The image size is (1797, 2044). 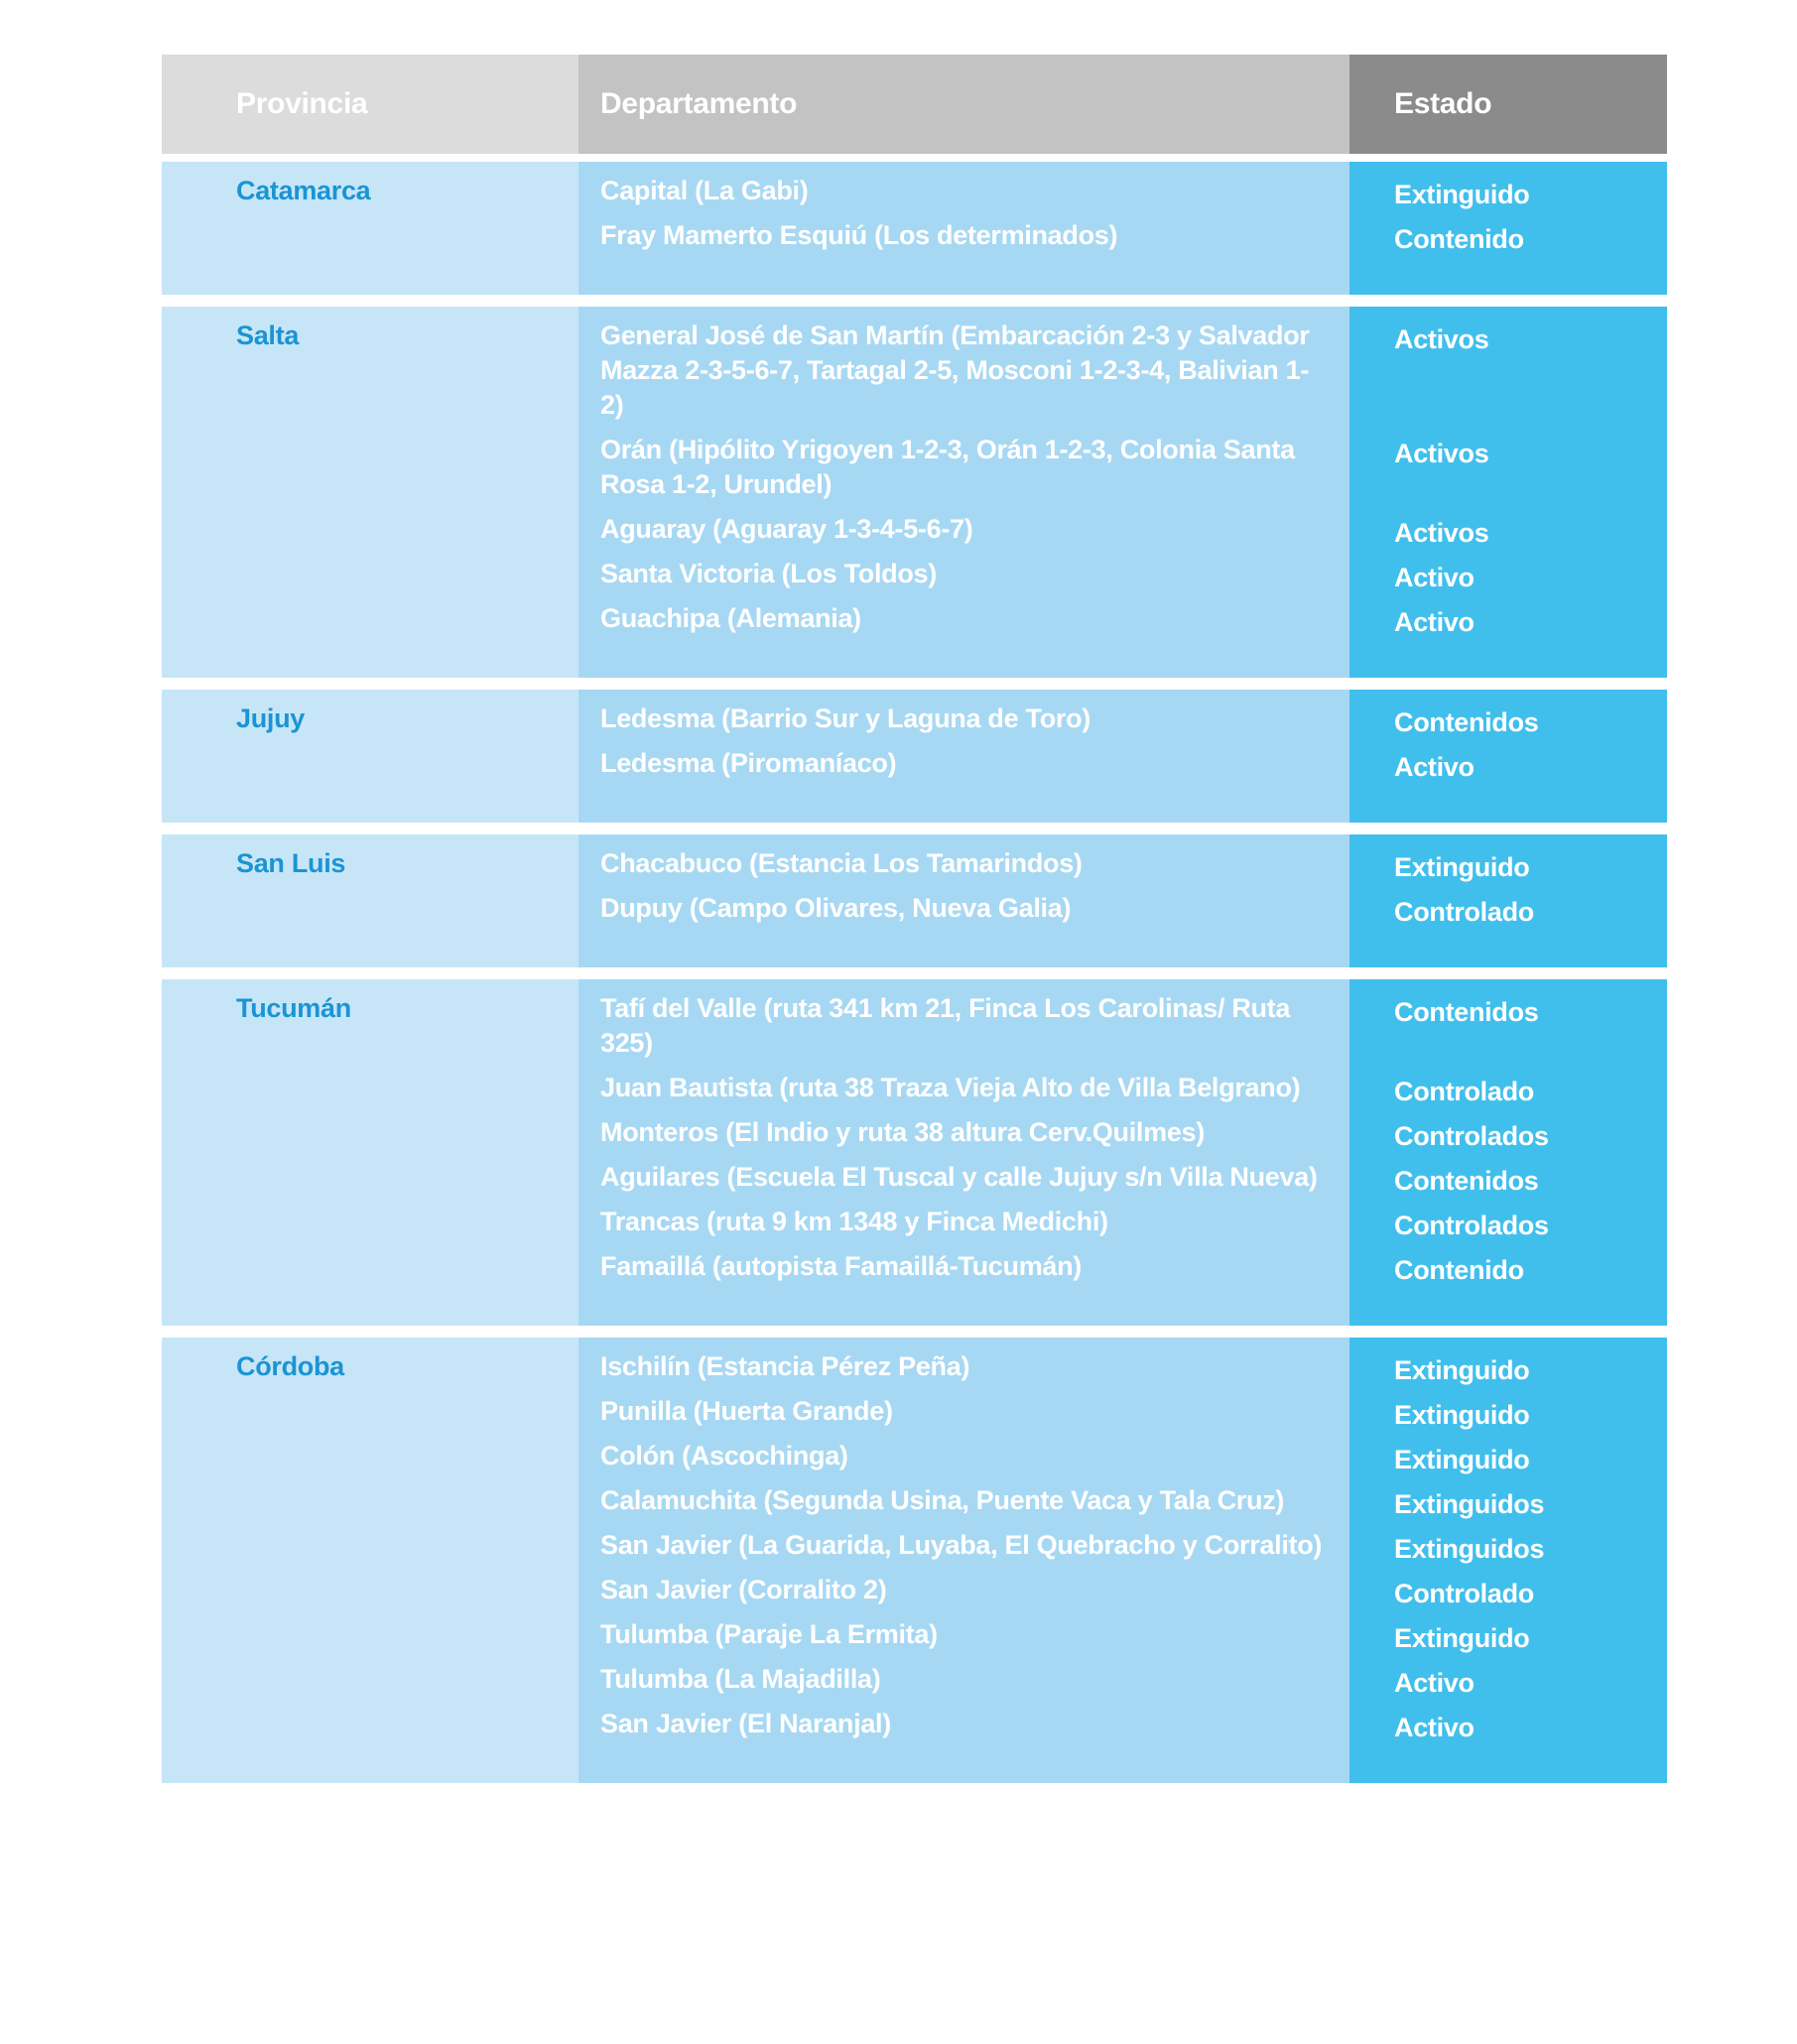 What do you see at coordinates (963, 1461) in the screenshot?
I see `department-cell: Colón (Ascochinga)` at bounding box center [963, 1461].